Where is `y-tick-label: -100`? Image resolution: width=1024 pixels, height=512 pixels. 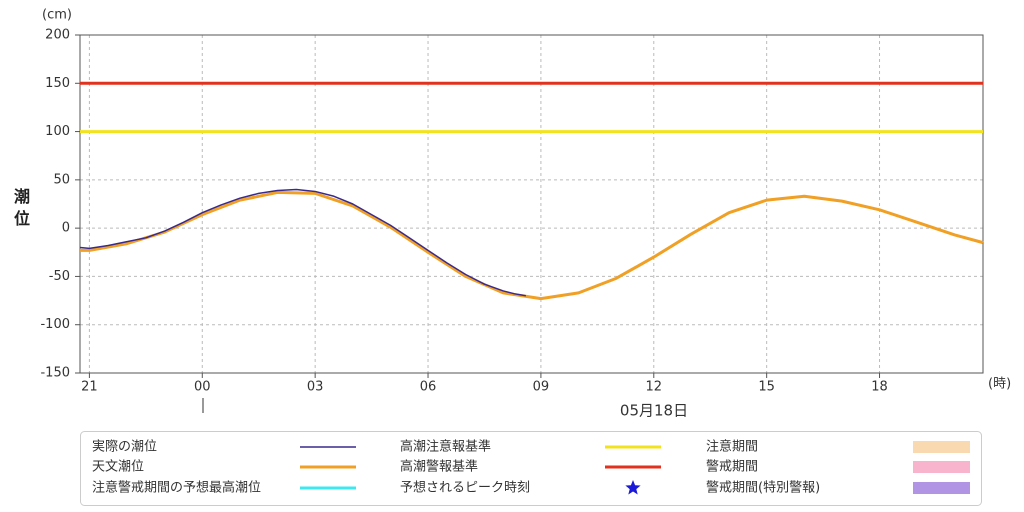 y-tick-label: -100 is located at coordinates (55, 324).